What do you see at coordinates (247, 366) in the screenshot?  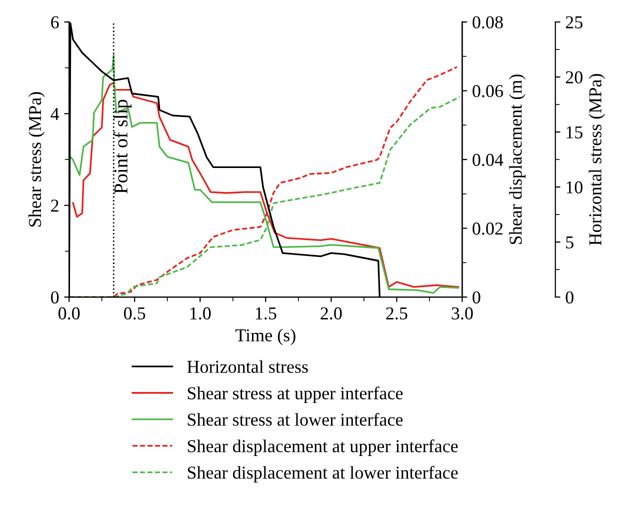 I see `legend-label: Horizontal stress` at bounding box center [247, 366].